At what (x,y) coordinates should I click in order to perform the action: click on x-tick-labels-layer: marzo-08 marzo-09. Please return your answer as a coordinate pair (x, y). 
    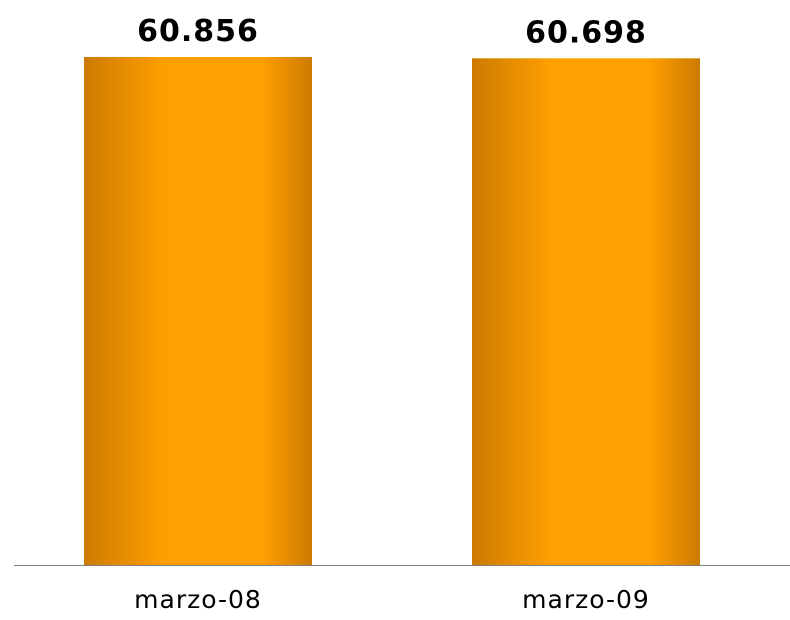
    Looking at the image, I should click on (392, 599).